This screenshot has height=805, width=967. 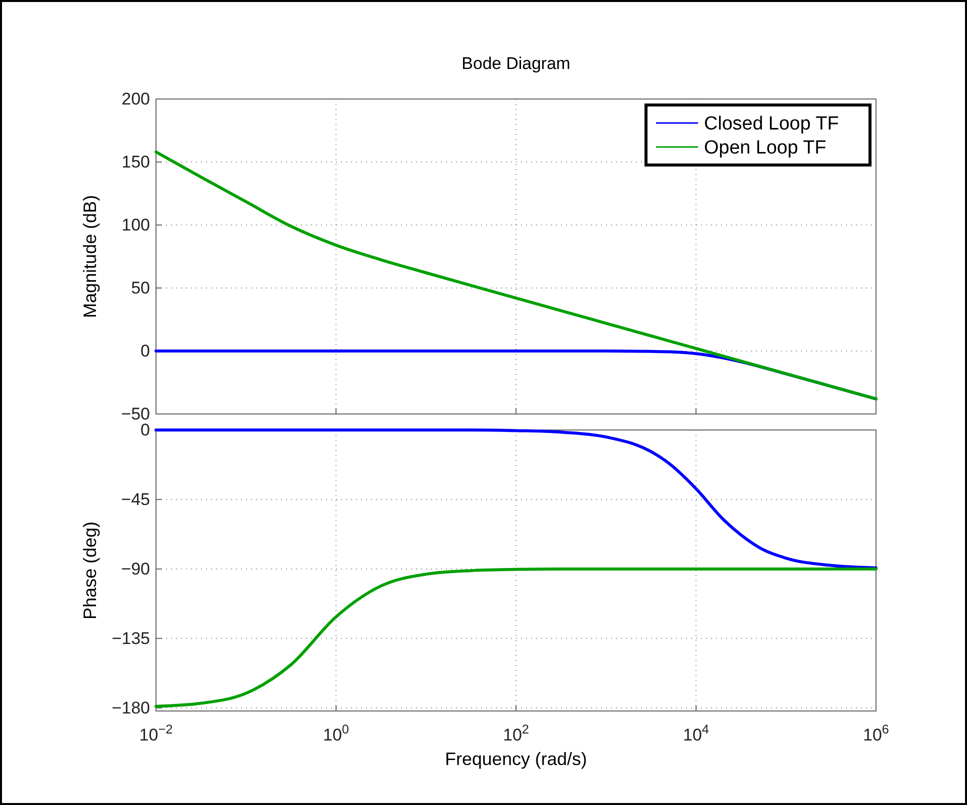 What do you see at coordinates (771, 124) in the screenshot?
I see `legend-label: Closed Loop TF` at bounding box center [771, 124].